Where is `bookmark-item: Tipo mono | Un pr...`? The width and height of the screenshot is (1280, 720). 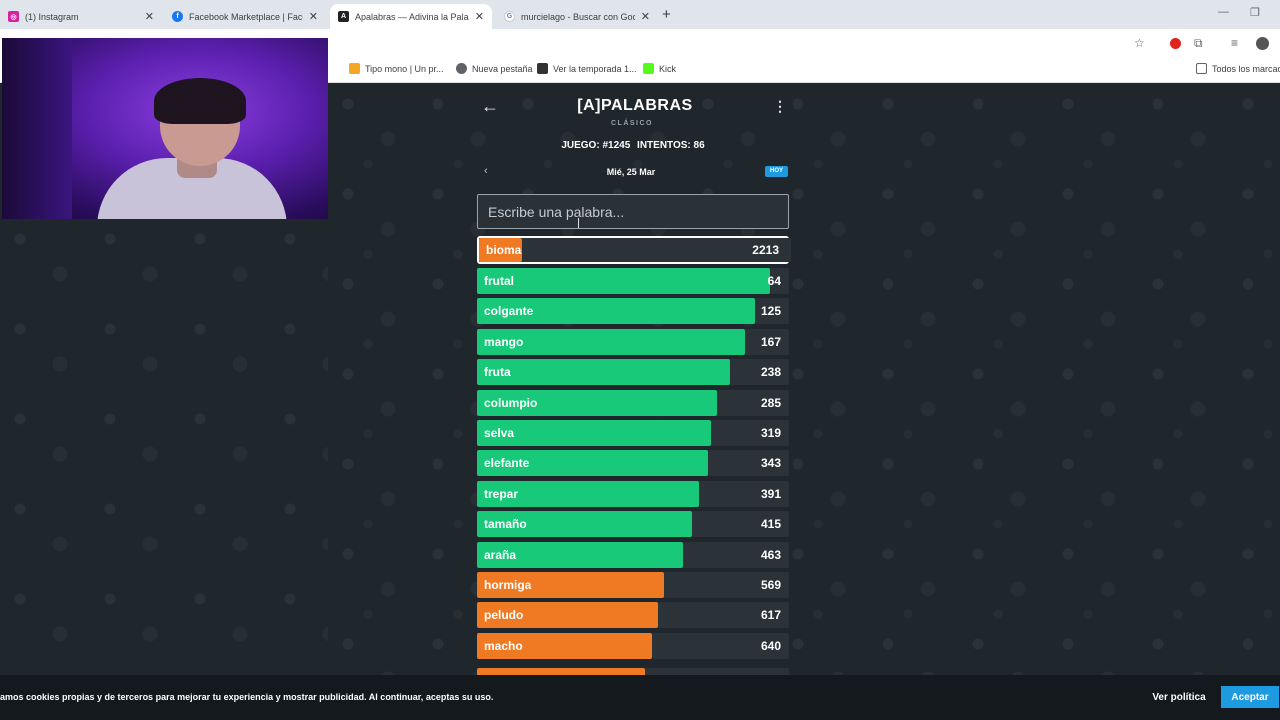 bookmark-item: Tipo mono | Un pr... is located at coordinates (396, 68).